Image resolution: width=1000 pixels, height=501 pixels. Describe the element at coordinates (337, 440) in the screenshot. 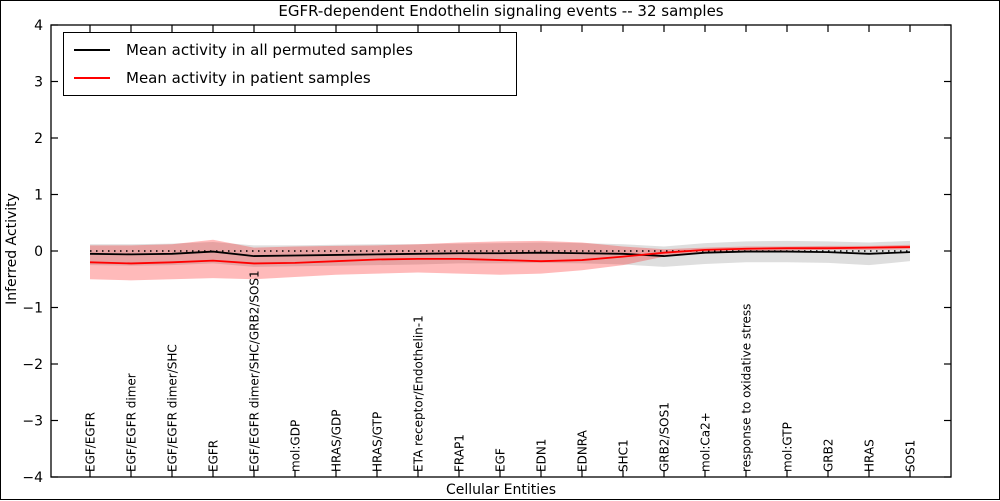

I see `x-category-label: HRAS/GDP` at that location.